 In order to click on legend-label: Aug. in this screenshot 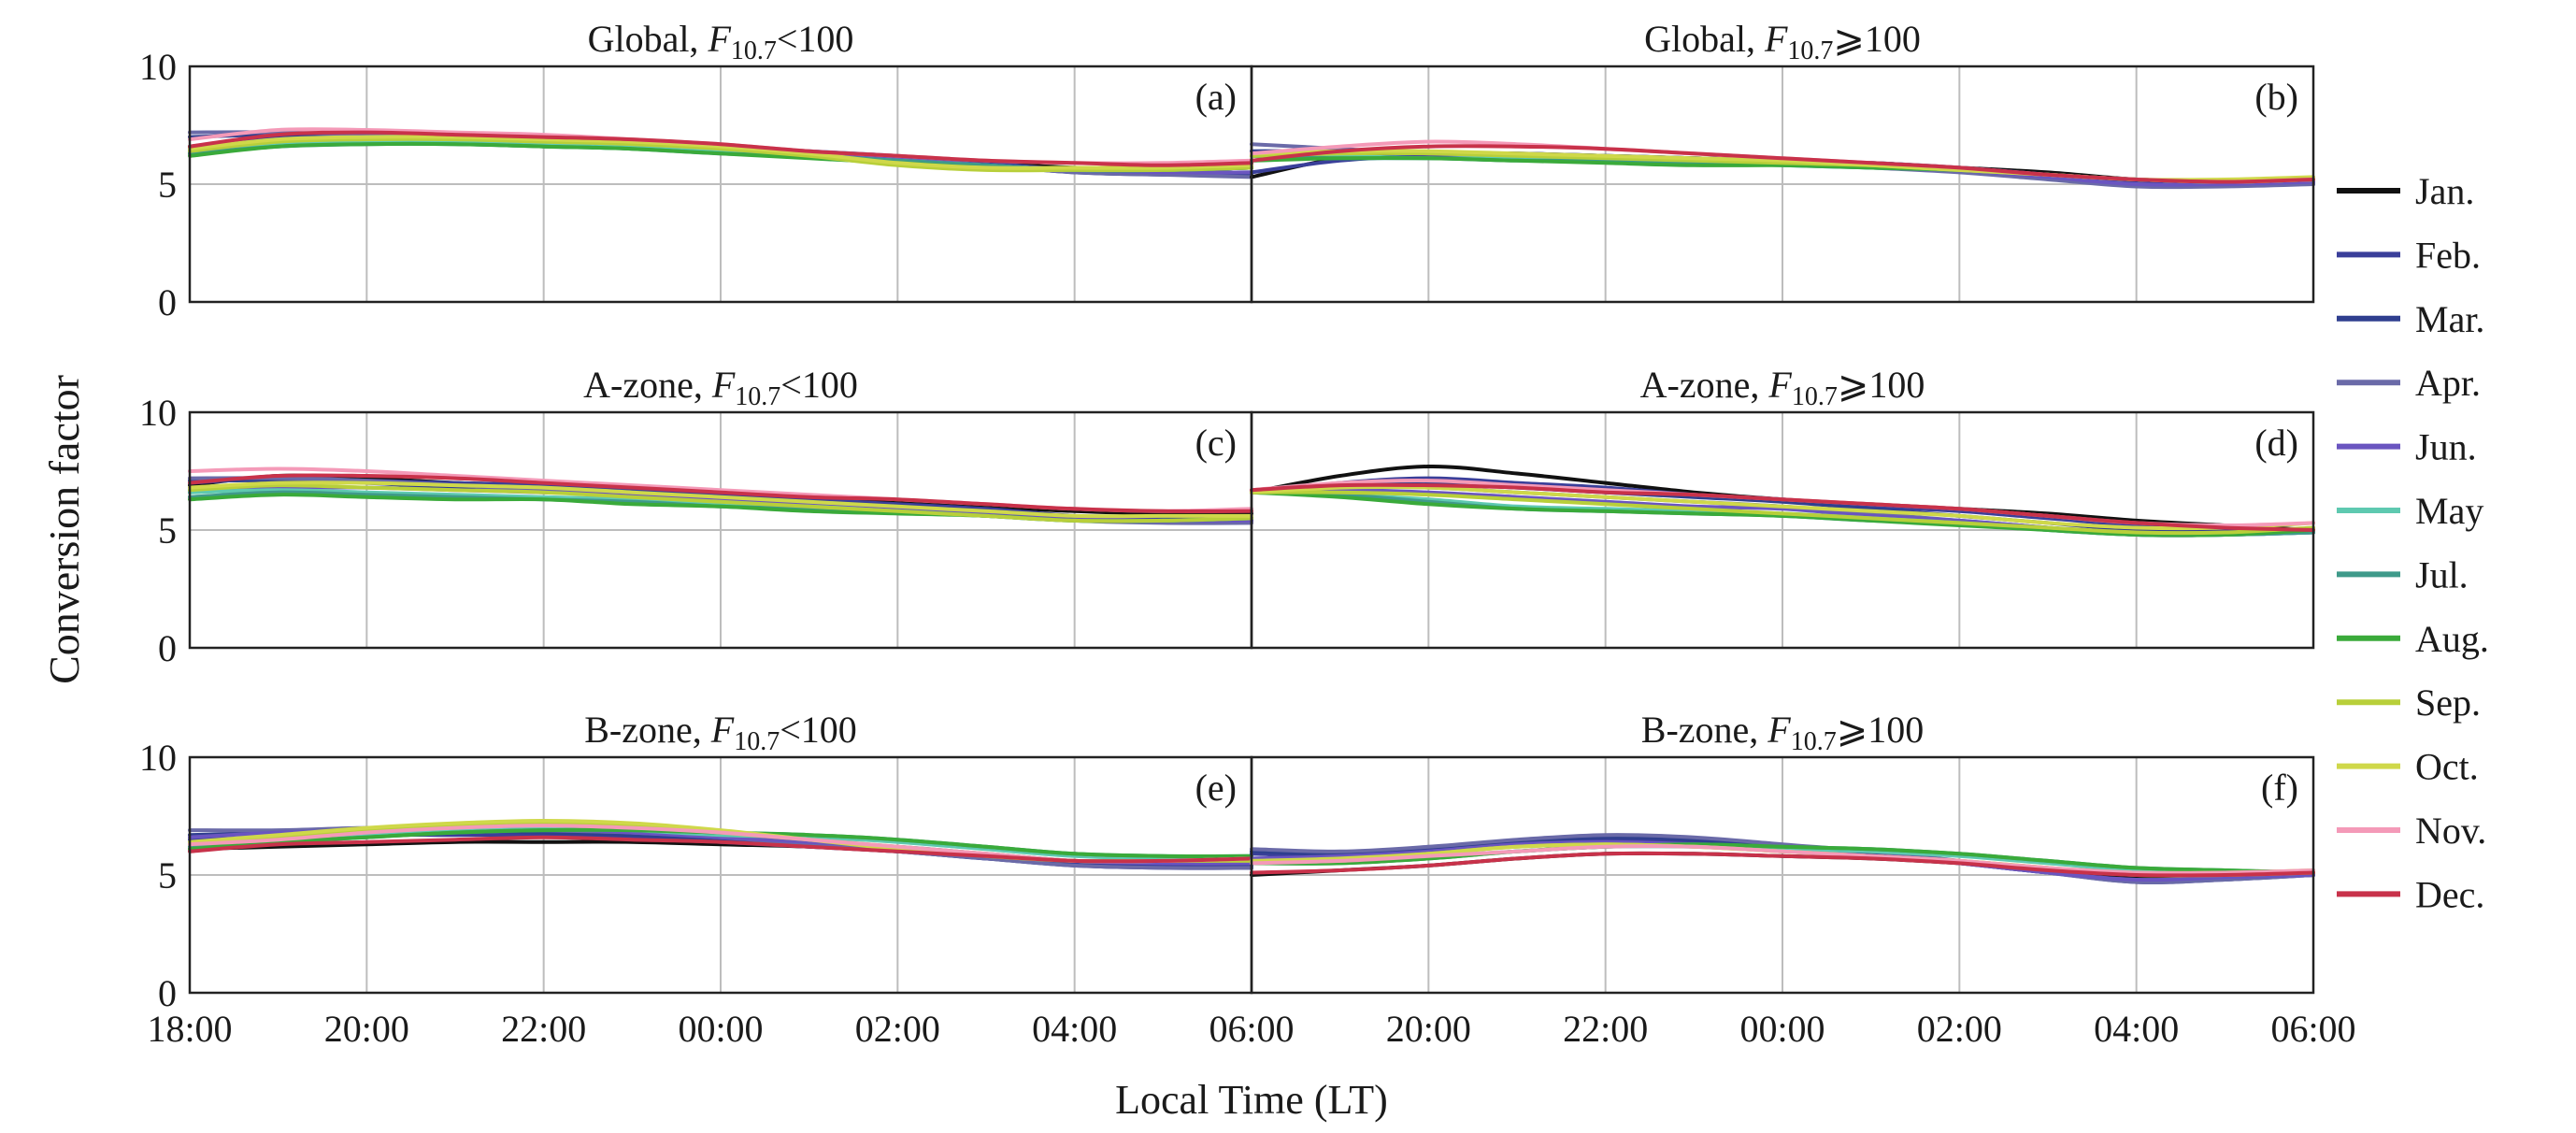, I will do `click(2452, 639)`.